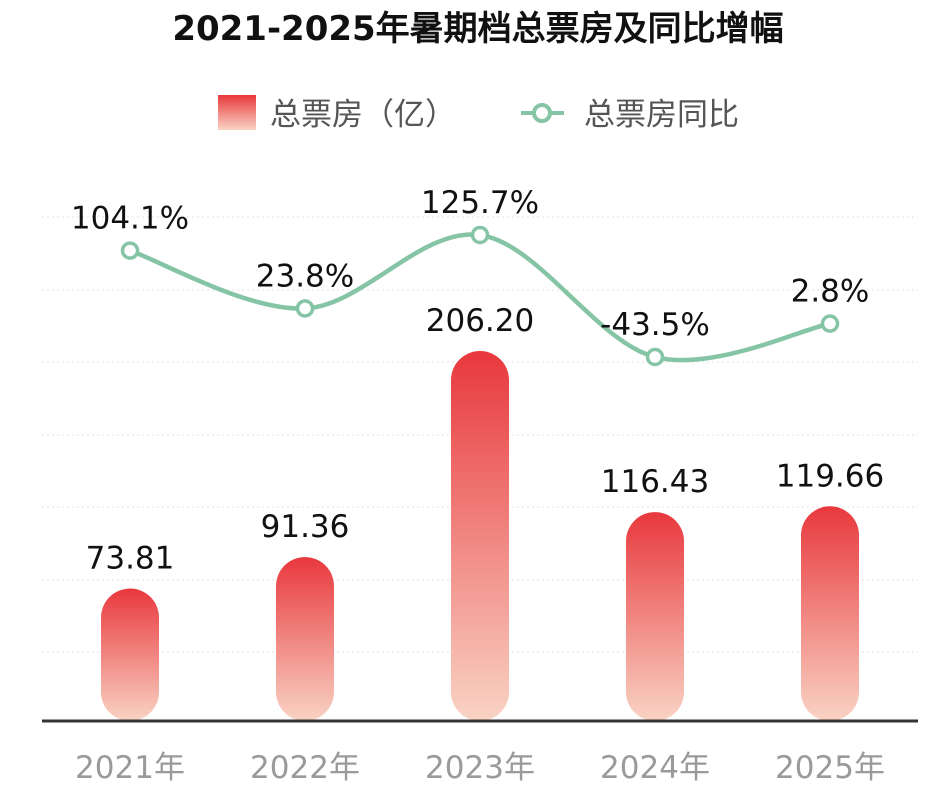  Describe the element at coordinates (480, 297) in the screenshot. I see `yoy-line-path` at that location.